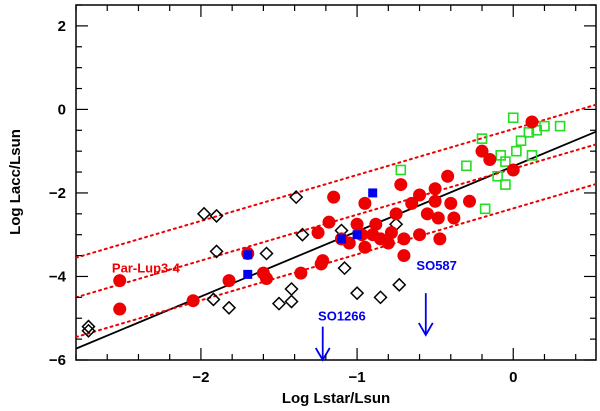 This screenshot has width=600, height=411. I want to click on x-tick-label: −1, so click(357, 377).